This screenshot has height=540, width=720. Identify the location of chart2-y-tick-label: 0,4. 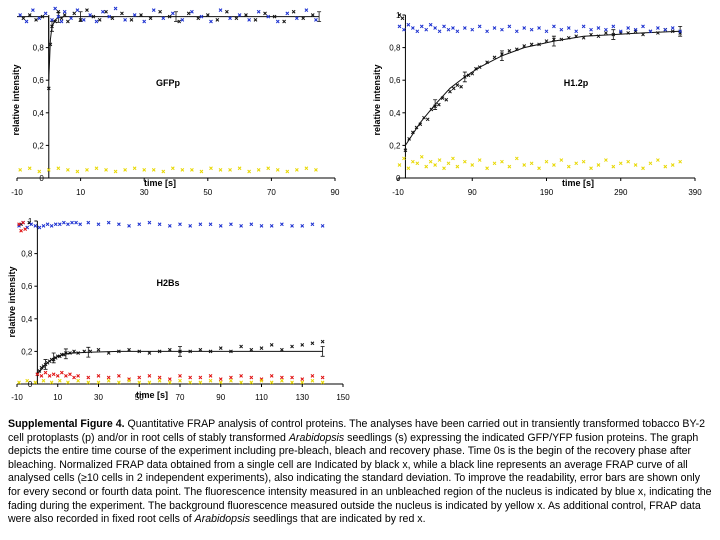
(395, 113).